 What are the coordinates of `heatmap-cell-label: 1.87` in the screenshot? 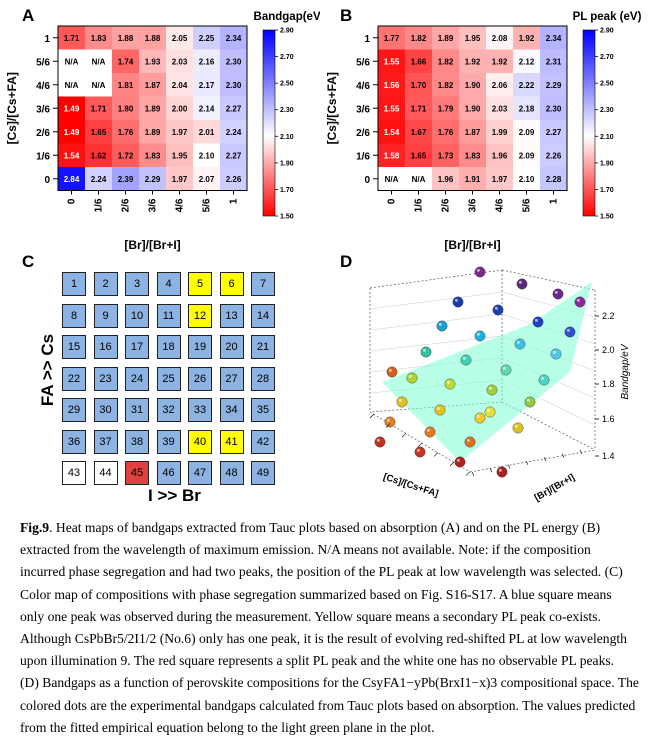 It's located at (153, 85).